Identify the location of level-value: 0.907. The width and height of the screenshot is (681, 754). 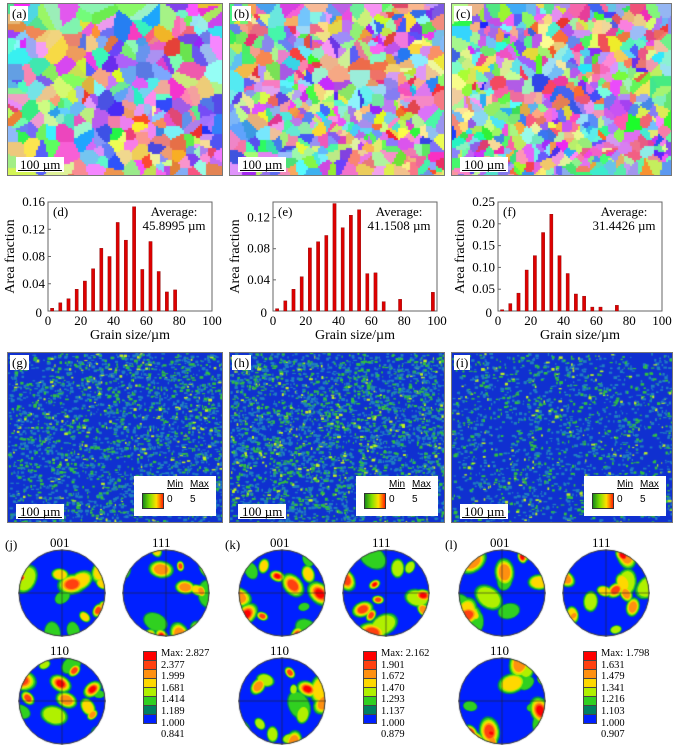
(613, 735).